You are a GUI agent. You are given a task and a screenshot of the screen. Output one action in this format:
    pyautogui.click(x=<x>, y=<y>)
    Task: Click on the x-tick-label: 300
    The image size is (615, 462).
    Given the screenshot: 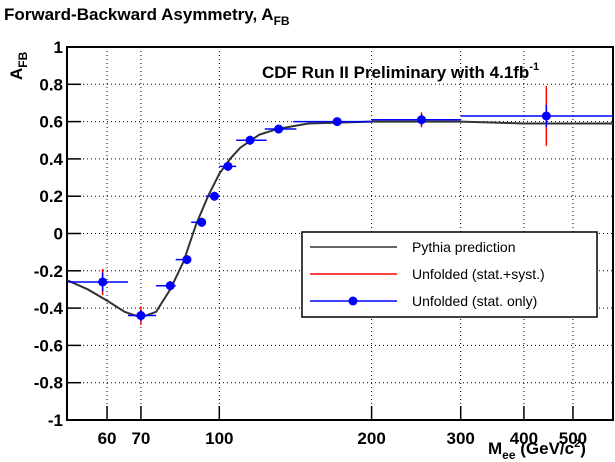 What is the action you would take?
    pyautogui.click(x=461, y=438)
    